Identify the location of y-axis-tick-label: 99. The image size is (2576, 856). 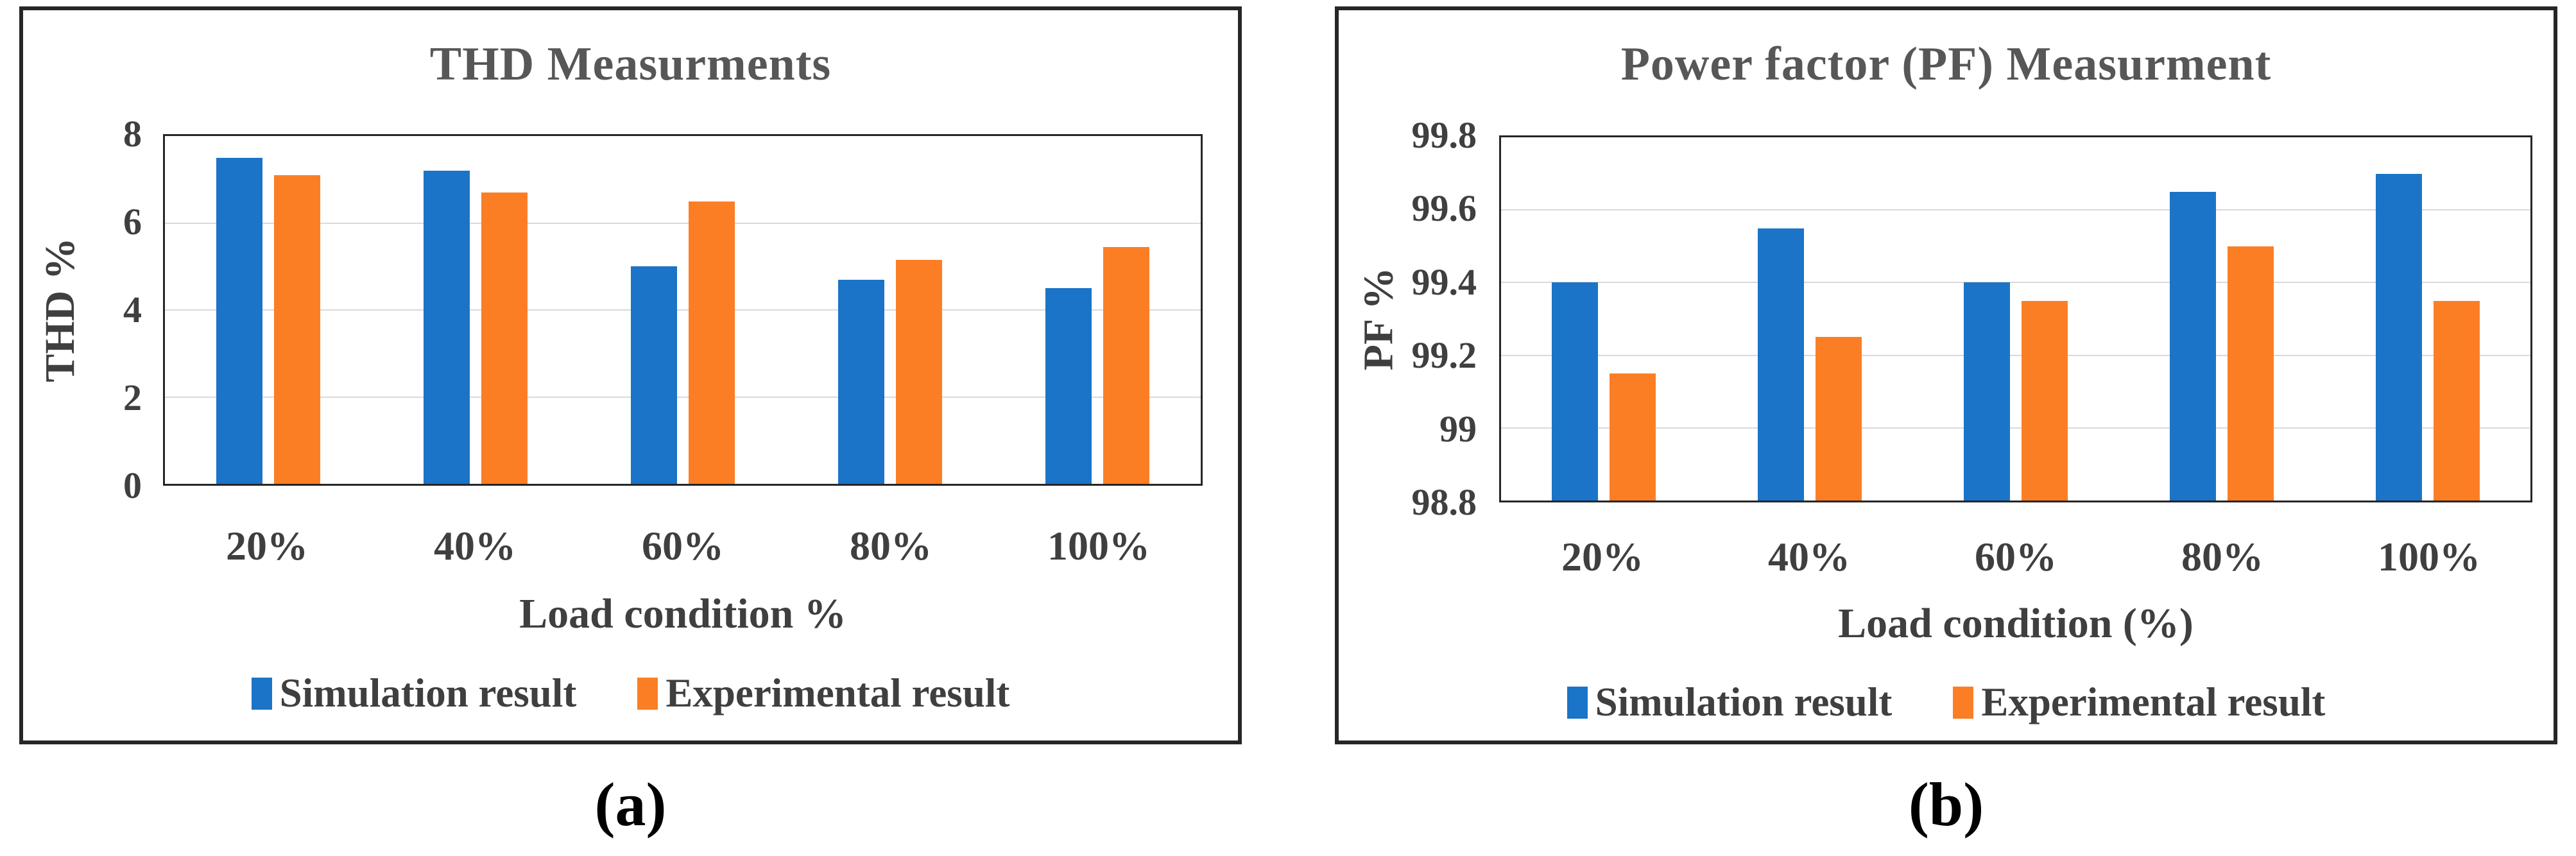
(1458, 428).